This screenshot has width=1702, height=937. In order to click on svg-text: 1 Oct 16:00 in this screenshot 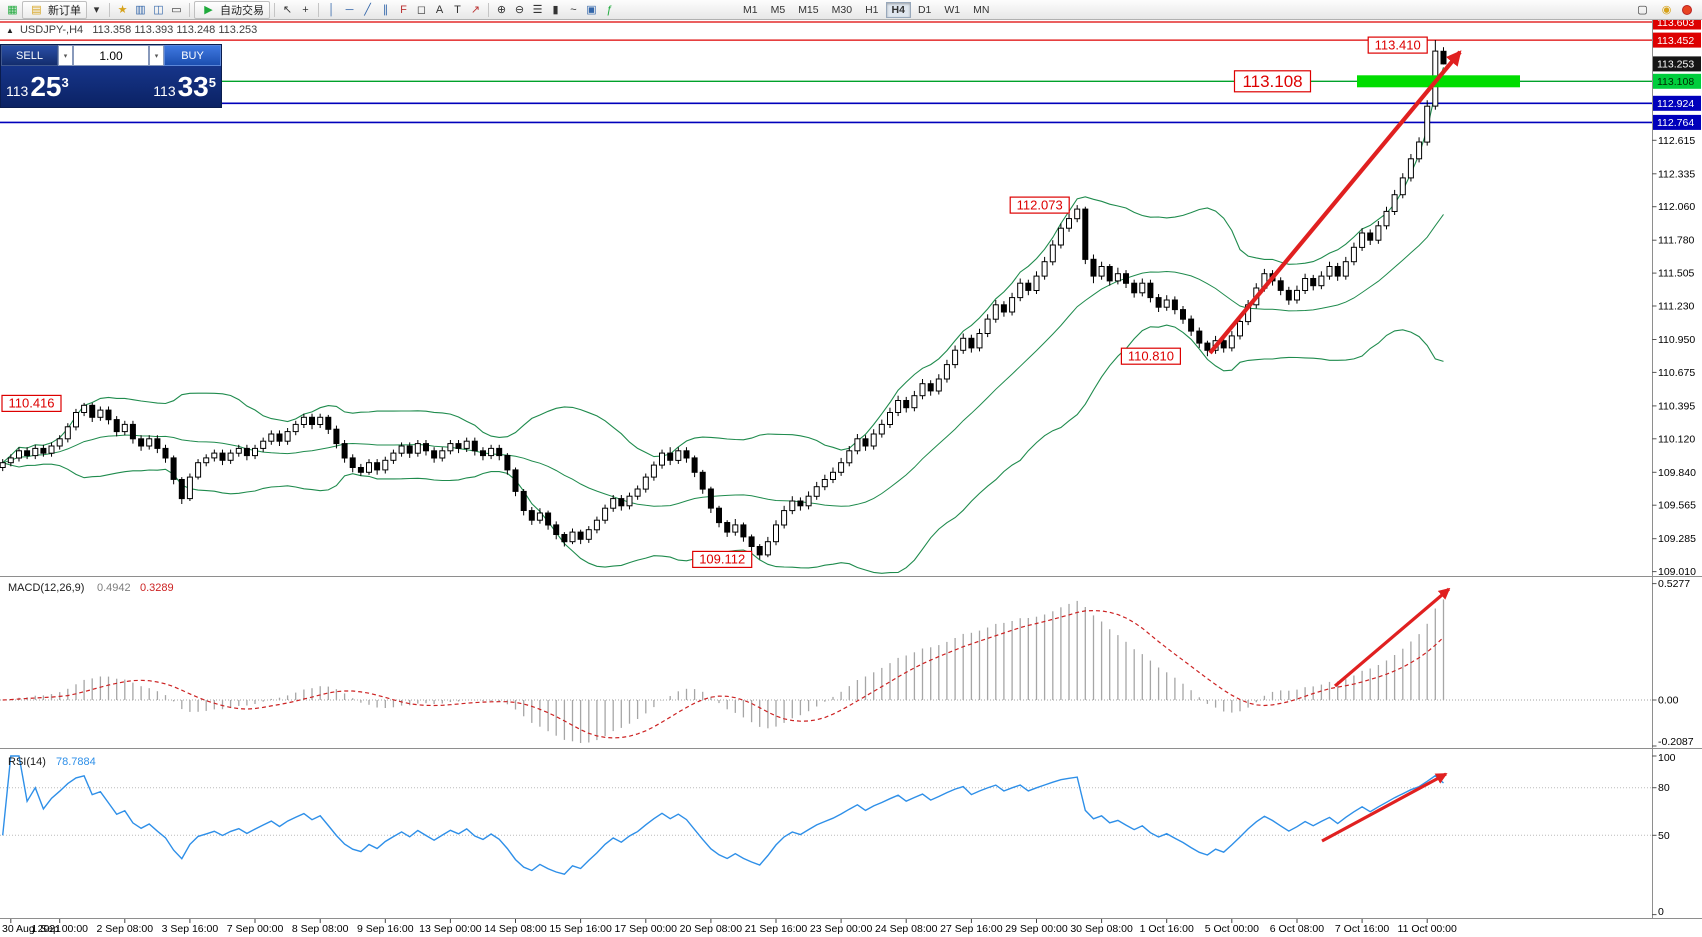, I will do `click(1167, 929)`.